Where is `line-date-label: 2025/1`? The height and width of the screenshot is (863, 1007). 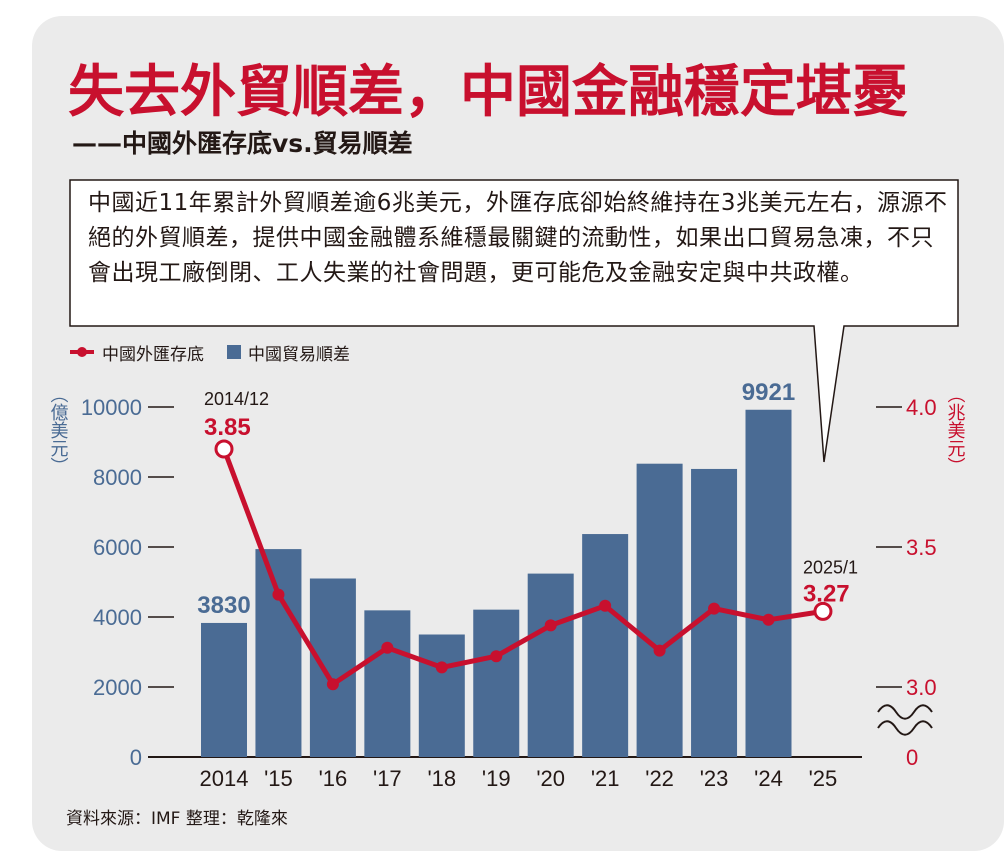 line-date-label: 2025/1 is located at coordinates (830, 567).